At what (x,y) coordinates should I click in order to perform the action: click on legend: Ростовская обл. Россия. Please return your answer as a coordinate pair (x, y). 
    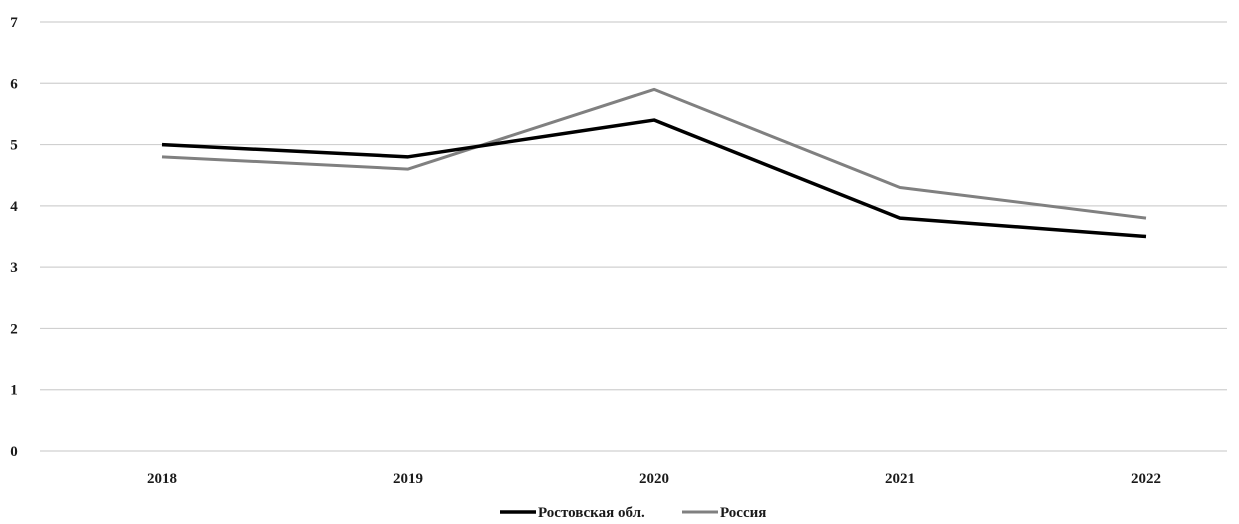
    Looking at the image, I should click on (633, 513).